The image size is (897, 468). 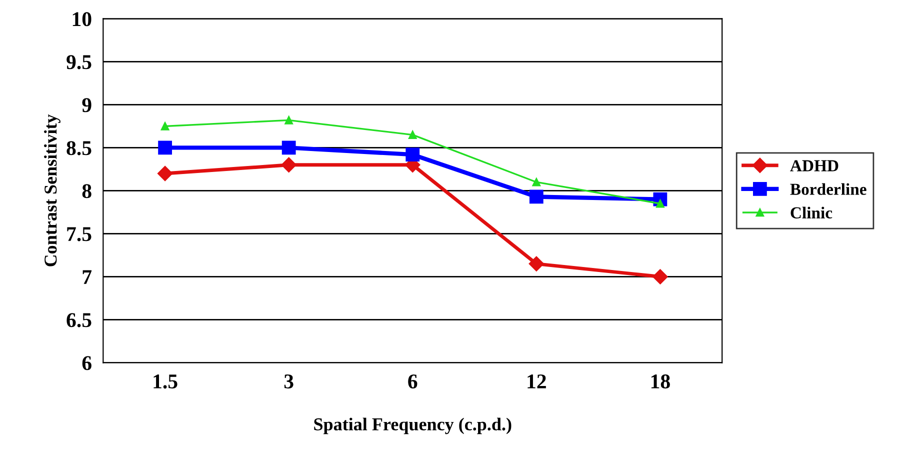 I want to click on legend-label: ADHD, so click(x=814, y=166).